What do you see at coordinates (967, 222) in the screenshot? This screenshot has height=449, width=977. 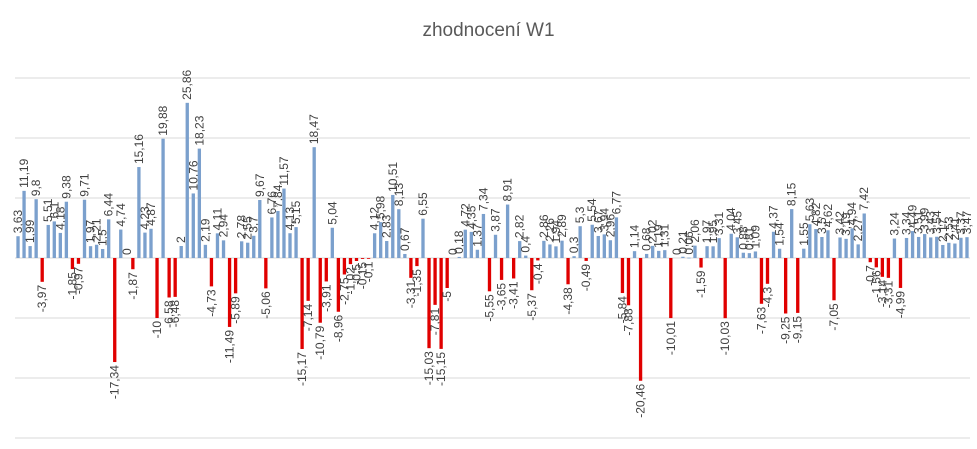 I see `data-label: 3,47` at bounding box center [967, 222].